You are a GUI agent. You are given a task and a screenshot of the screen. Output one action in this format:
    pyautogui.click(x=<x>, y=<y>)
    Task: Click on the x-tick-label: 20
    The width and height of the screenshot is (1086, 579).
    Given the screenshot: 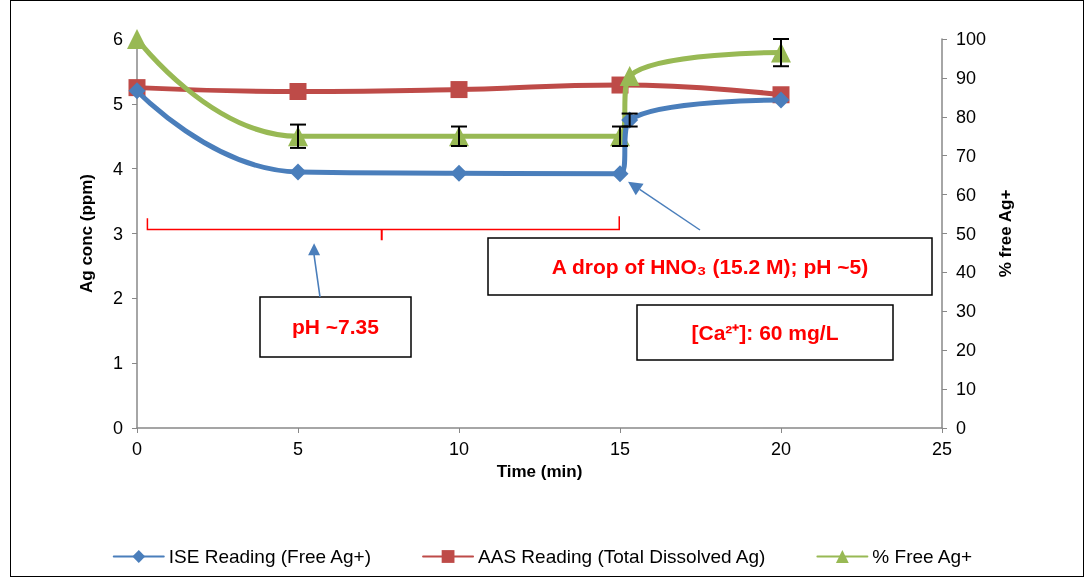 What is the action you would take?
    pyautogui.click(x=781, y=449)
    